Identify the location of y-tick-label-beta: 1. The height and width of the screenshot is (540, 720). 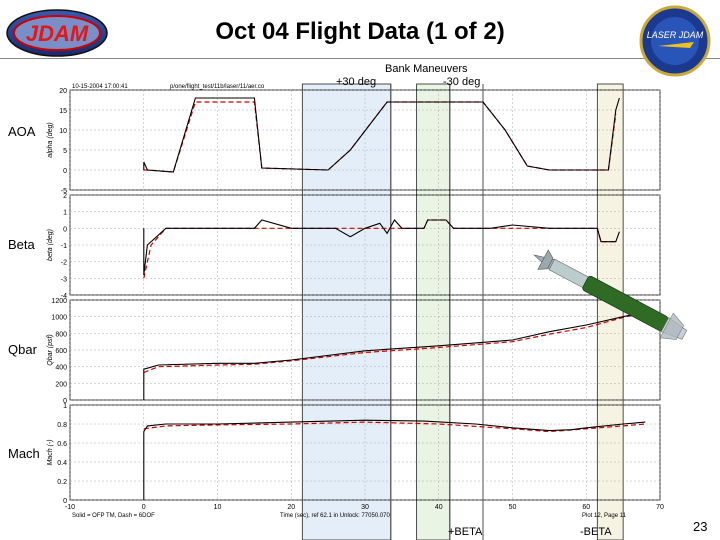
(65, 213).